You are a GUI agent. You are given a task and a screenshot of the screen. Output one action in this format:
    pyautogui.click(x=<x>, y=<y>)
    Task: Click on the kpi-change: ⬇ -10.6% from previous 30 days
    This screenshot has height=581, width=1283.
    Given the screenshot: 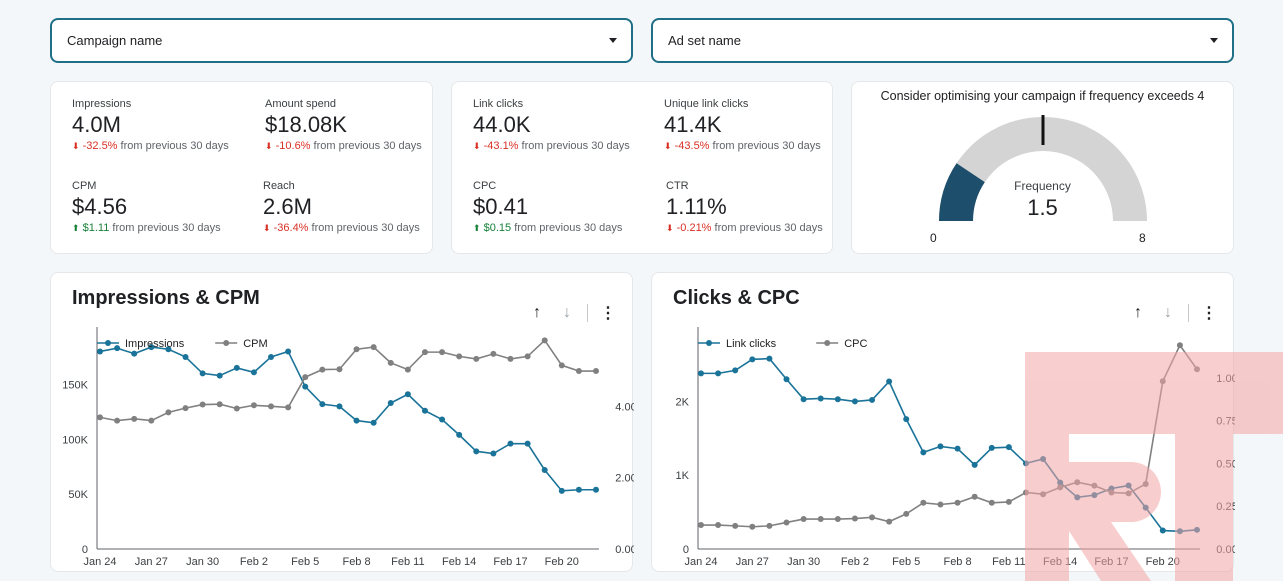 What is the action you would take?
    pyautogui.click(x=343, y=146)
    